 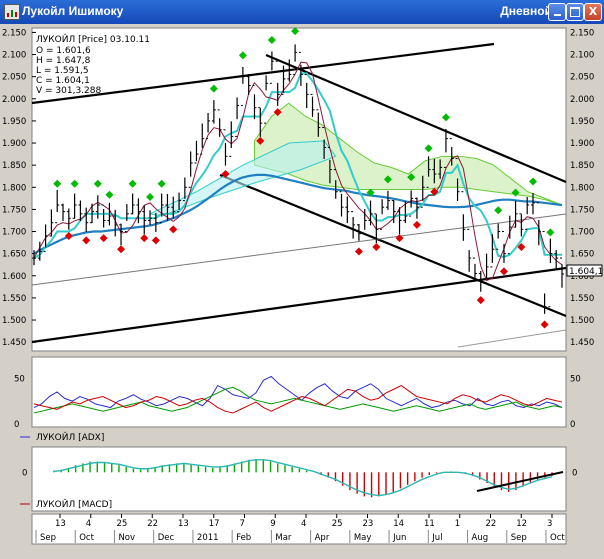 What do you see at coordinates (416, 118) in the screenshot?
I see `trendline-down-upper` at bounding box center [416, 118].